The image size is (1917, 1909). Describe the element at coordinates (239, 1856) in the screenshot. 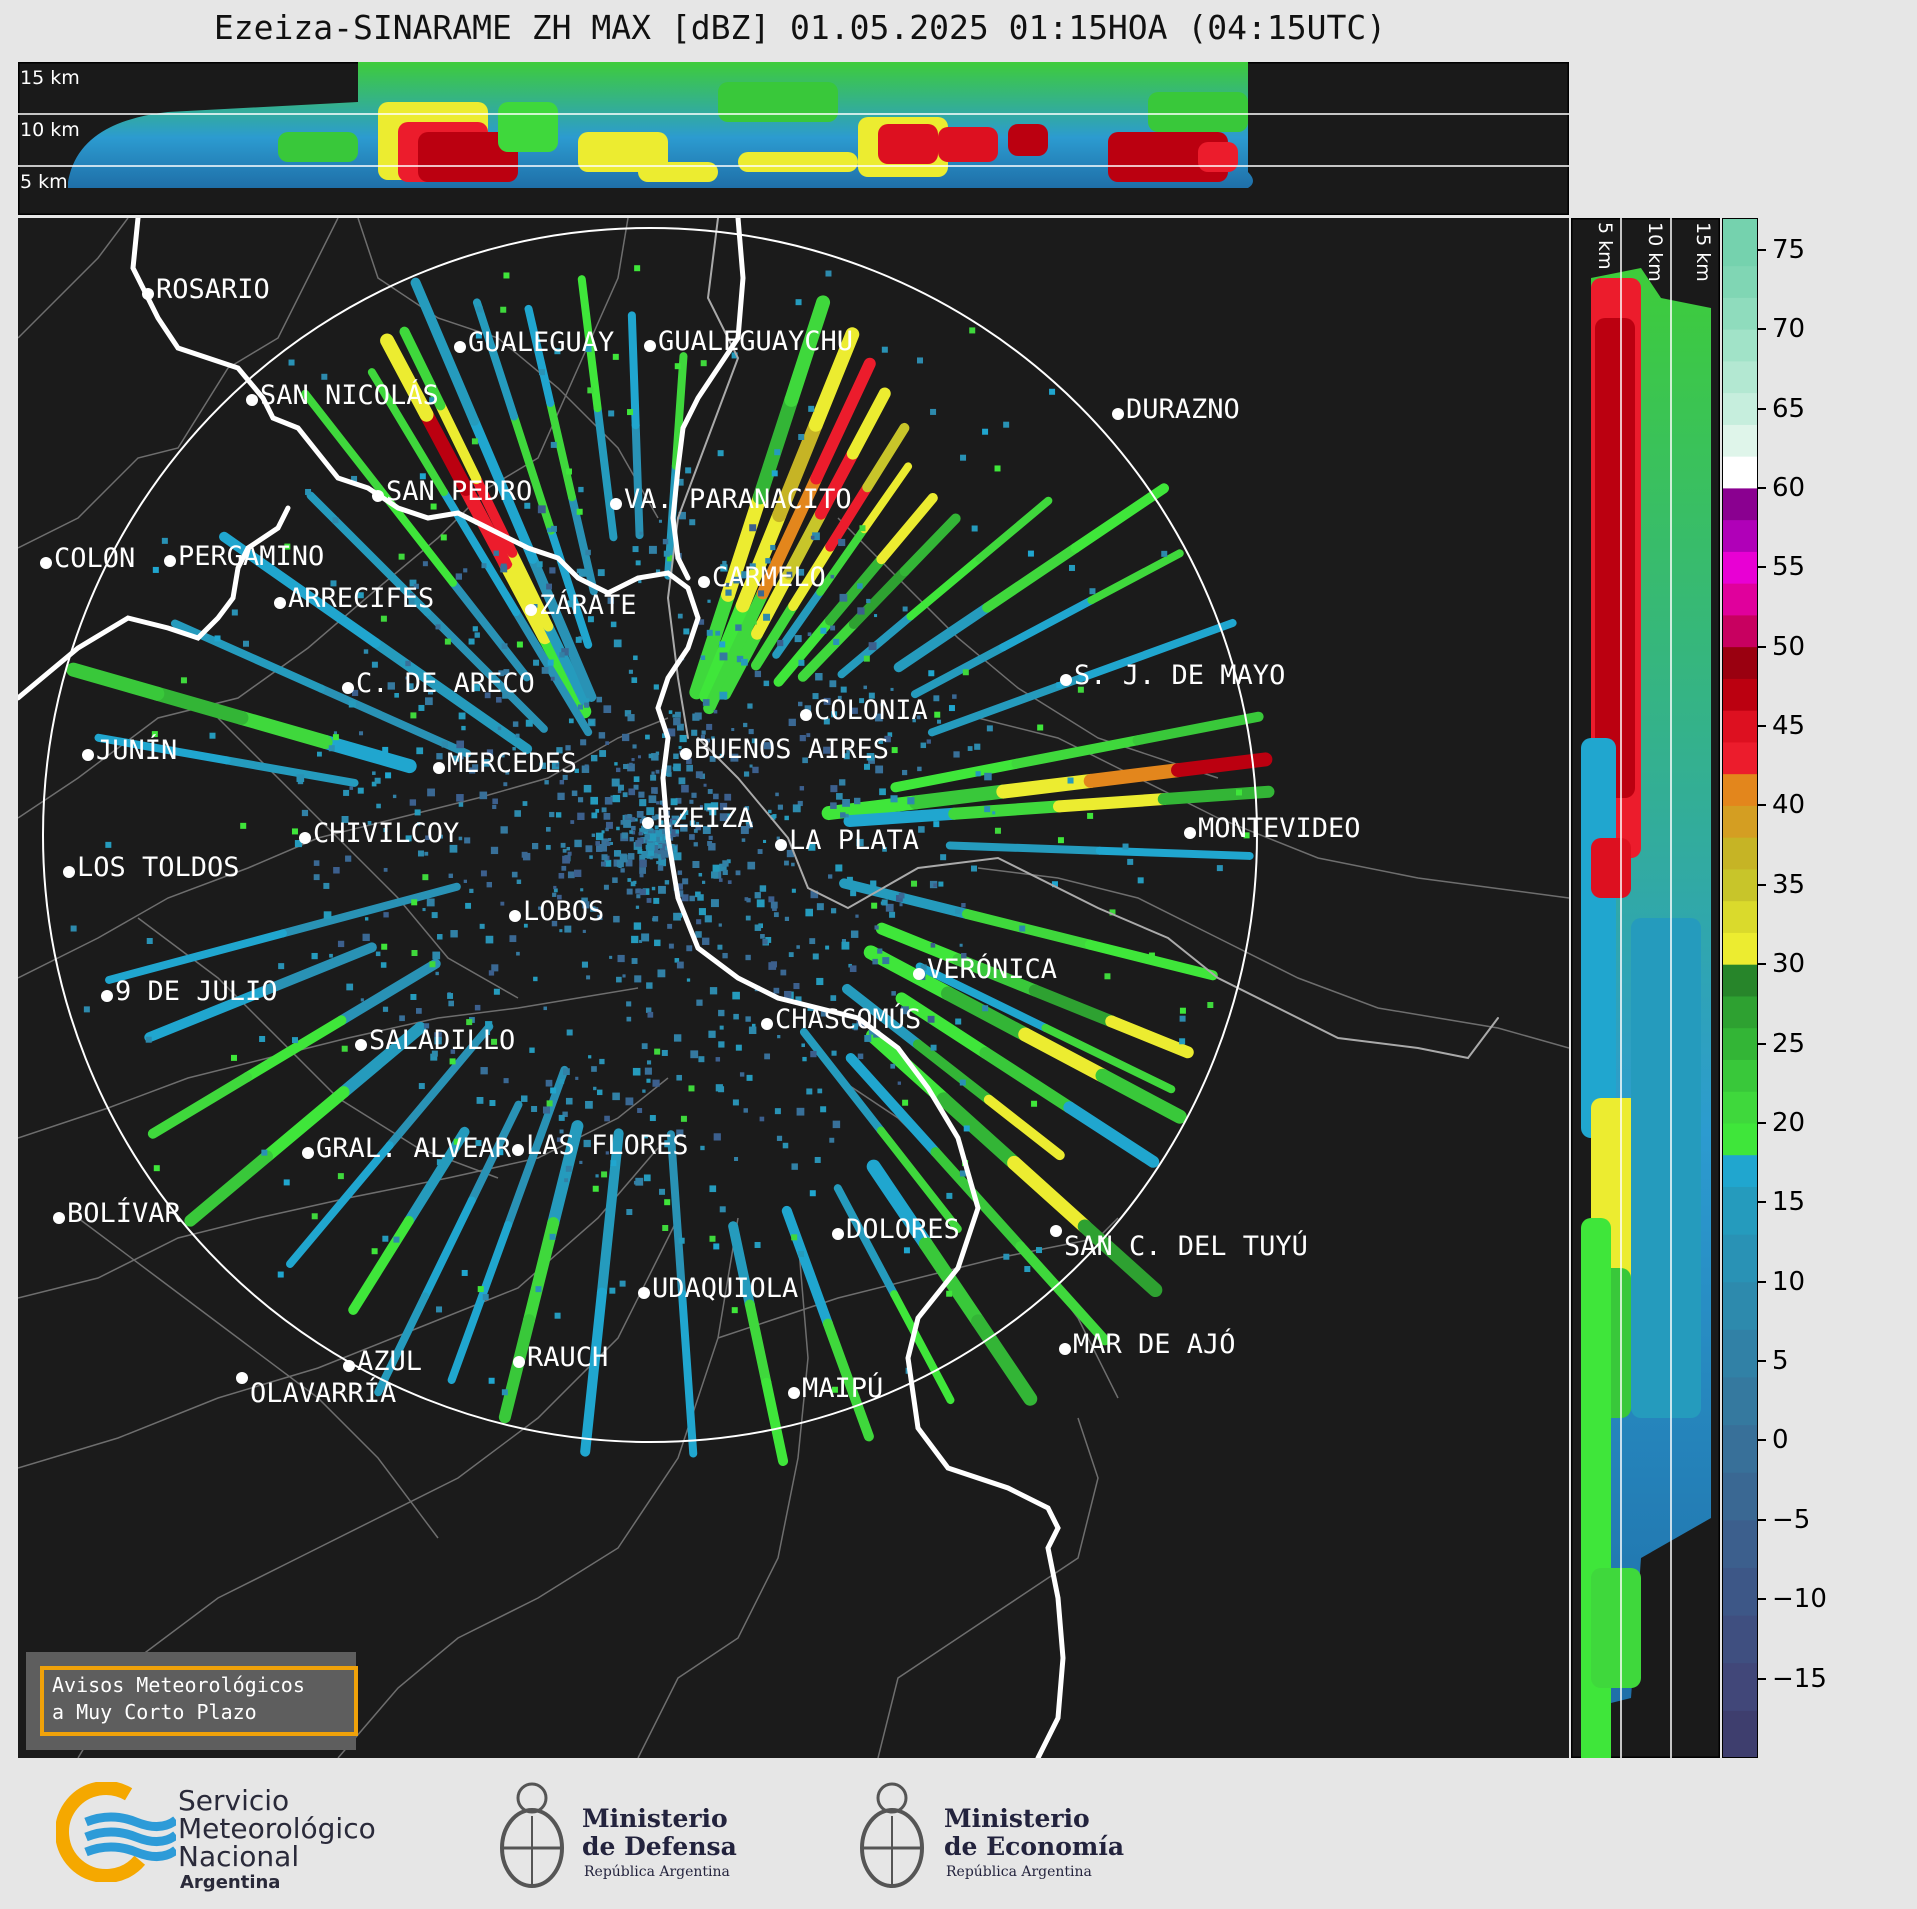

I see `smn-line3: Nacional` at that location.